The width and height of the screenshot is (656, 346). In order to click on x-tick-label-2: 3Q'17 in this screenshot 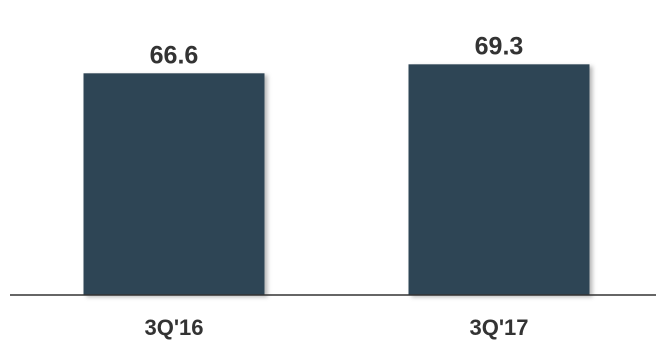, I will do `click(498, 327)`.